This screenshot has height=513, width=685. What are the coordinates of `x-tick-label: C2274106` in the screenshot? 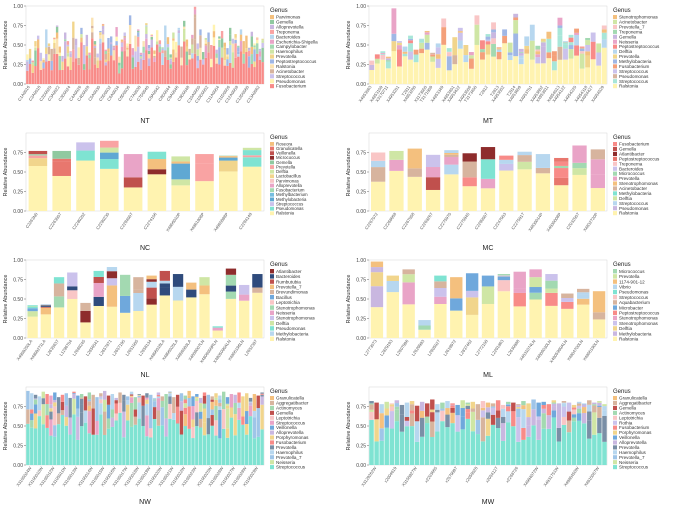 It's located at (151, 220).